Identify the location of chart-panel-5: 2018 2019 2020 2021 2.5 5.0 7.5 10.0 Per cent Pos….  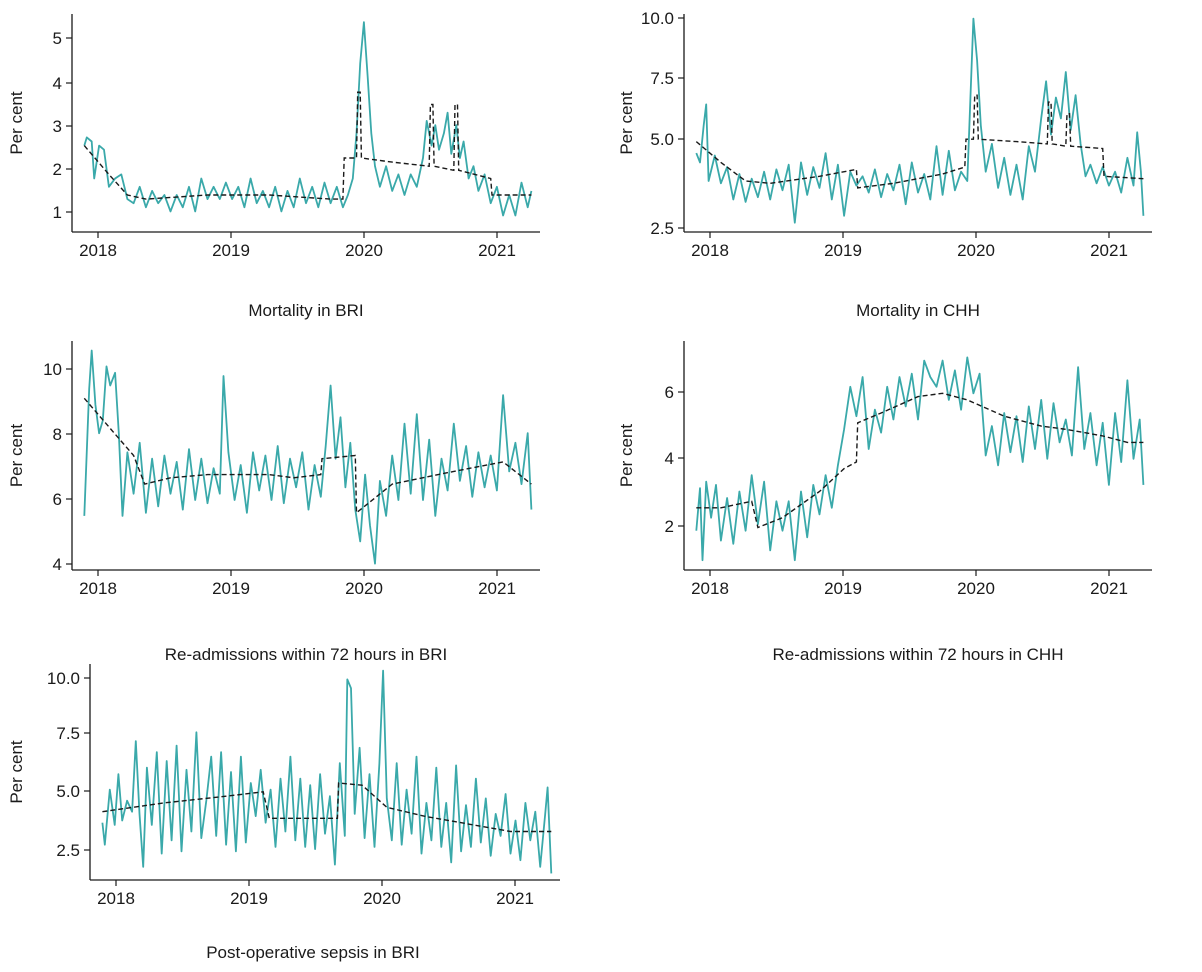
(283, 813).